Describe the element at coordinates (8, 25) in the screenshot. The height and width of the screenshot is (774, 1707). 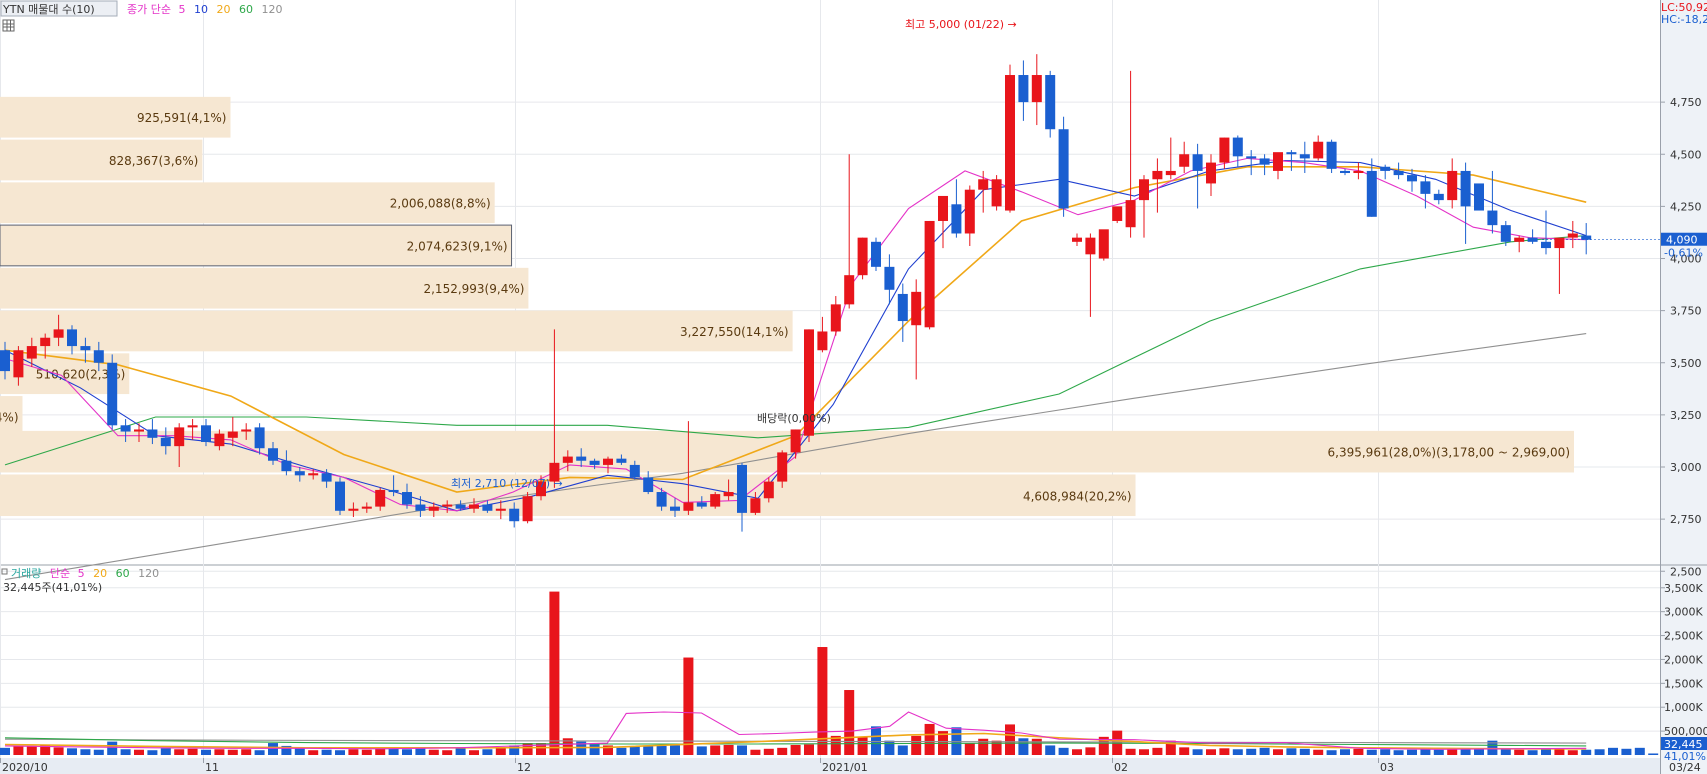
I see `grid-toggle-icon` at that location.